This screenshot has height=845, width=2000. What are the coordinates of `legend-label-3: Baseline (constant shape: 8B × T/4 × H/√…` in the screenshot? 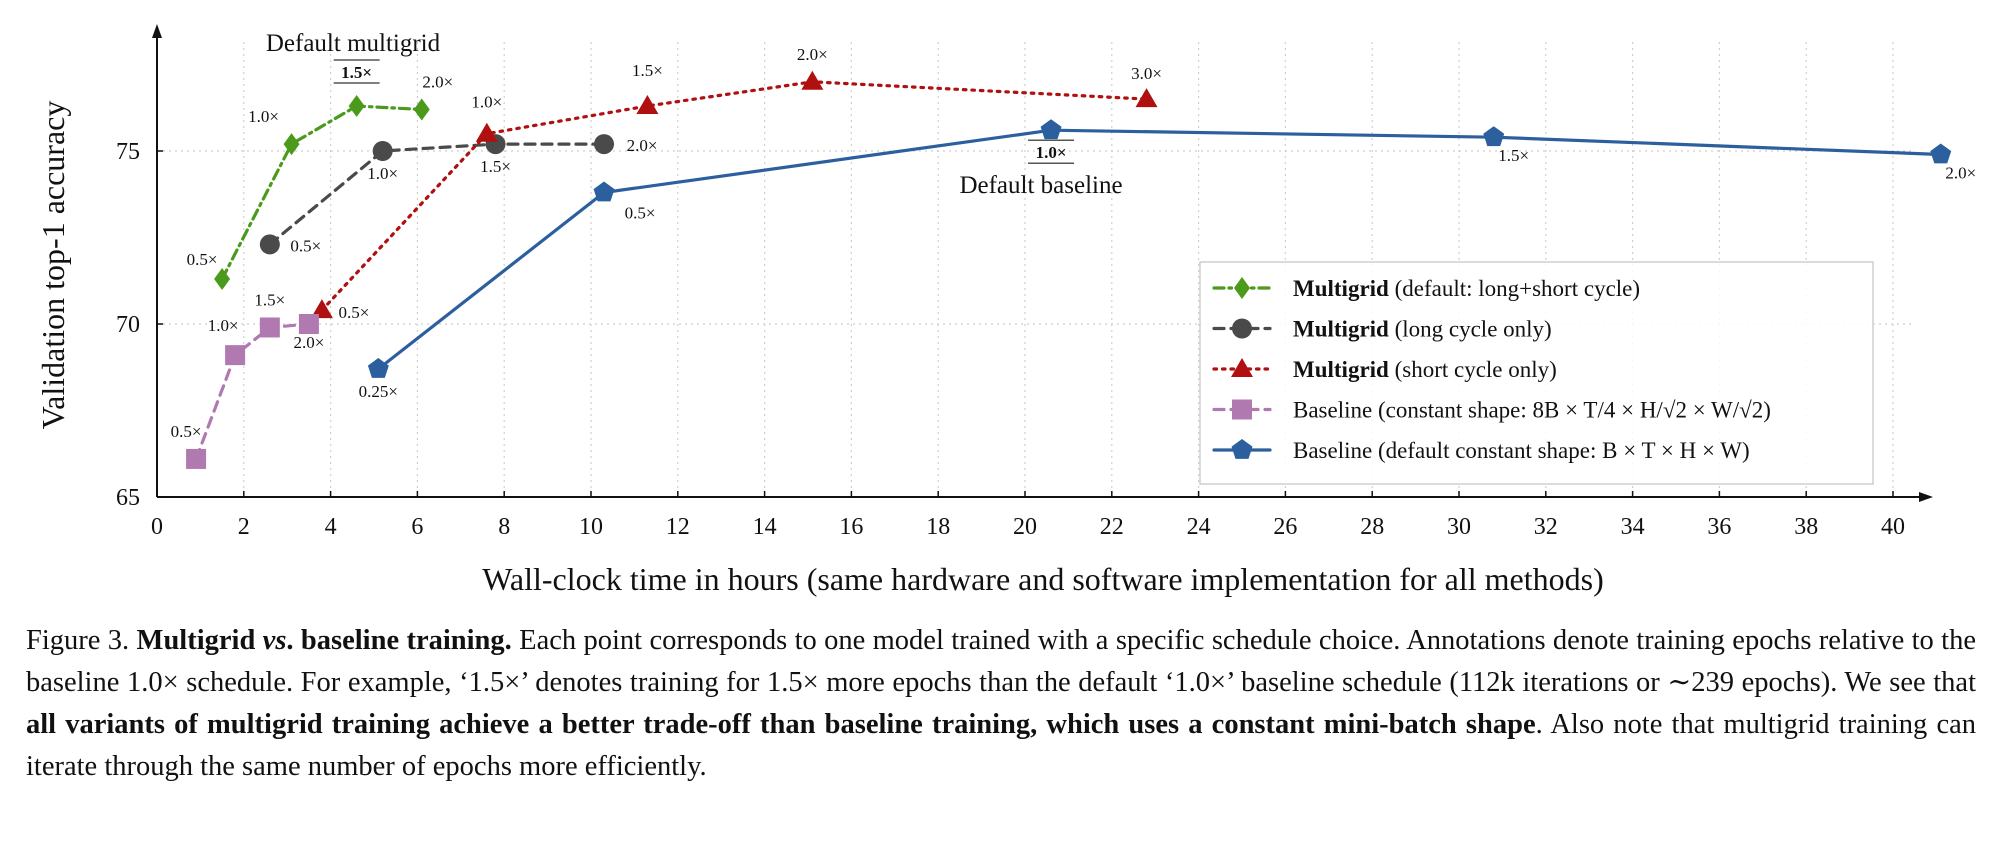 It's located at (1532, 410).